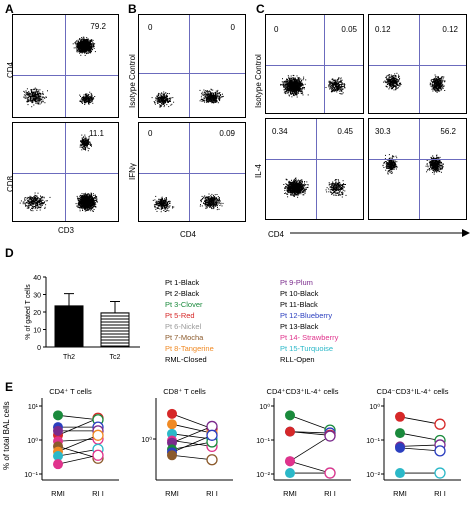  Describe the element at coordinates (413, 442) in the screenshot. I see `scatter-chart-e4: CD4⁻CD3⁺IL-4⁺ cells 10⁻² 10⁻¹ 10⁰ RMI RI I` at that location.